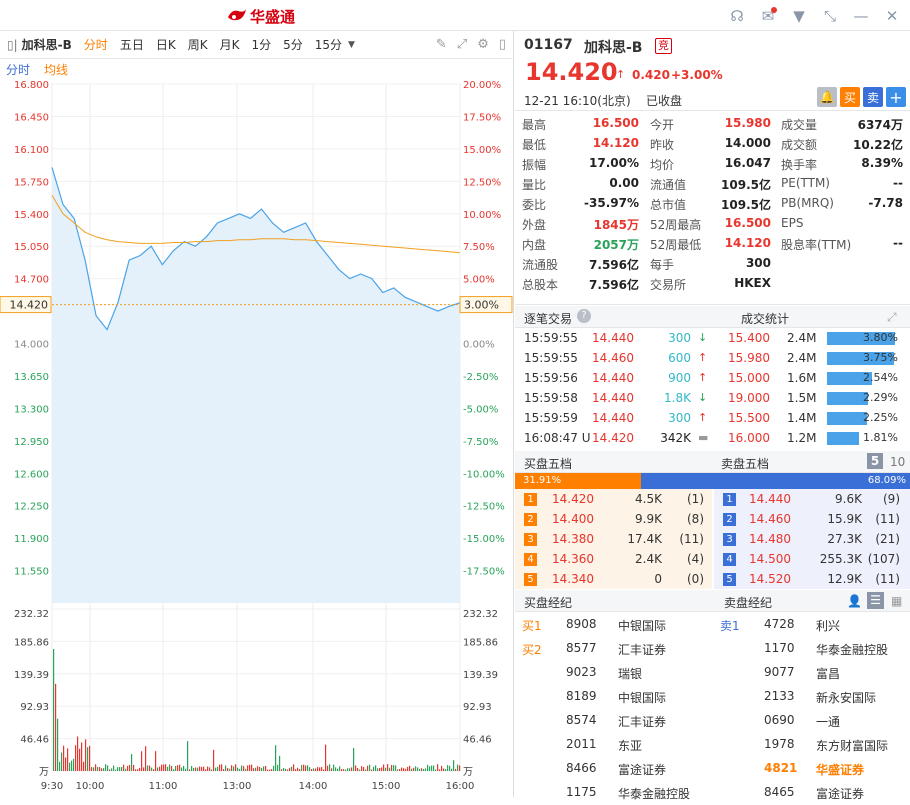  What do you see at coordinates (898, 462) in the screenshot?
I see `level10-toggle: 10` at bounding box center [898, 462].